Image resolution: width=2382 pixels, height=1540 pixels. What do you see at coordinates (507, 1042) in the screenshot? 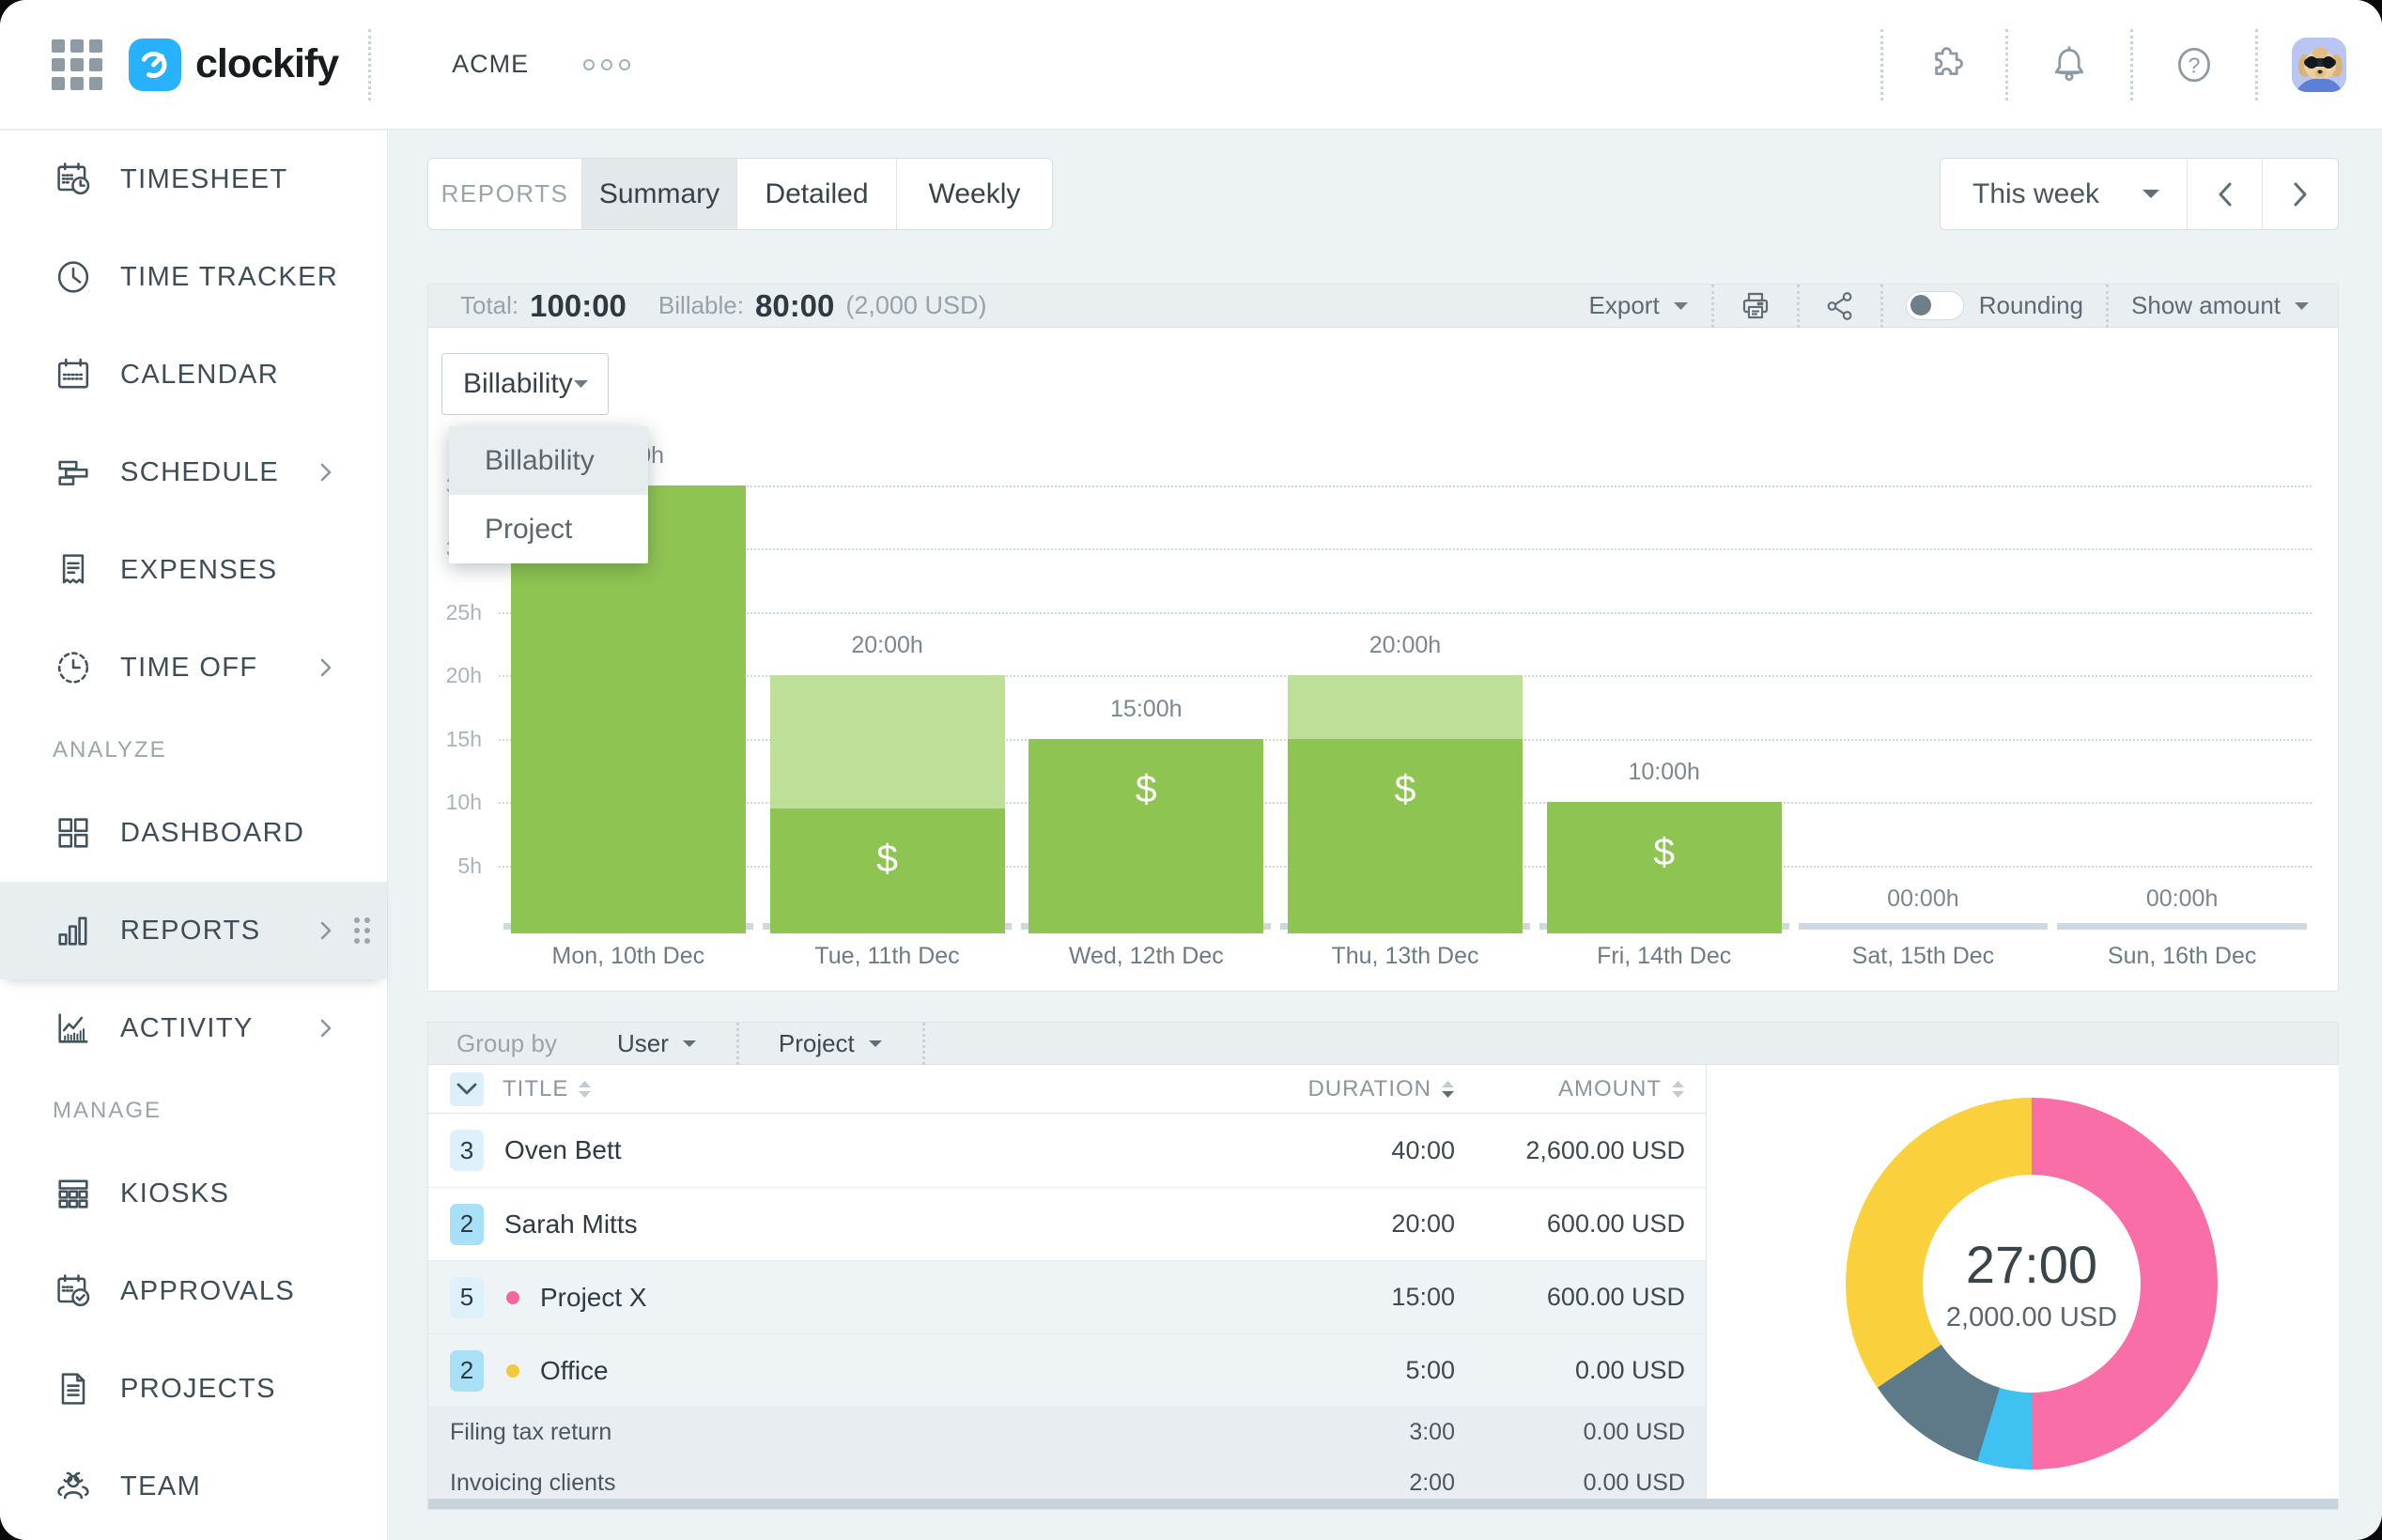
I see `group-by-label: Group by` at bounding box center [507, 1042].